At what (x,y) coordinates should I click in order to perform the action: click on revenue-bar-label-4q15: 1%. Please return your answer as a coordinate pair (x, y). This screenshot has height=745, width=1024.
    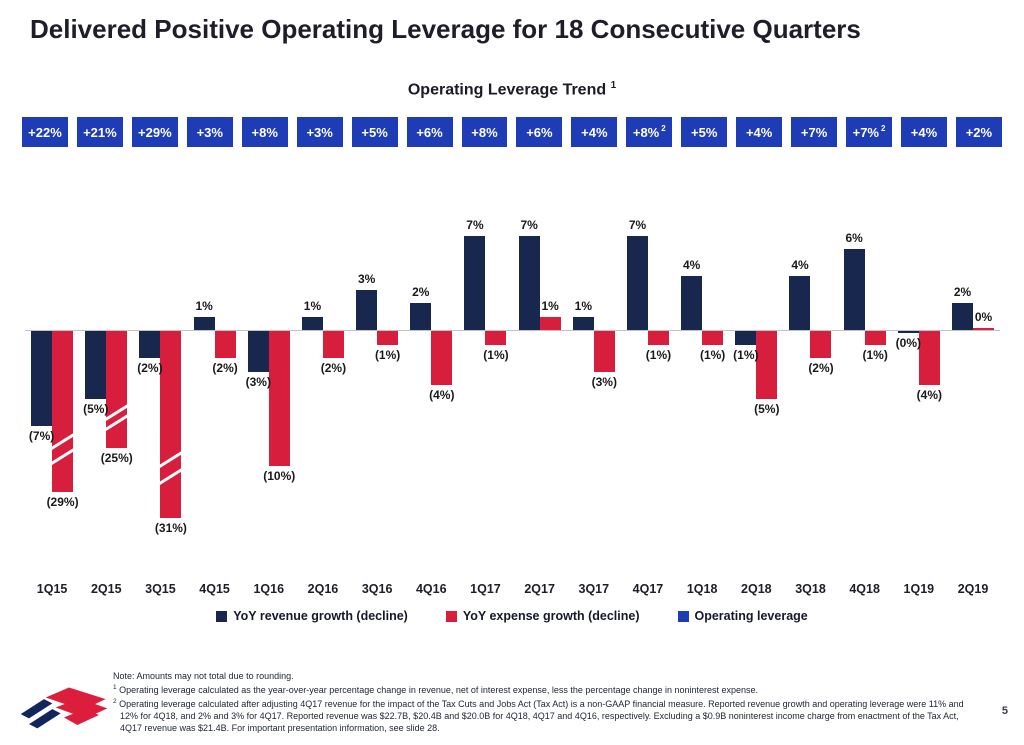
    Looking at the image, I should click on (204, 305).